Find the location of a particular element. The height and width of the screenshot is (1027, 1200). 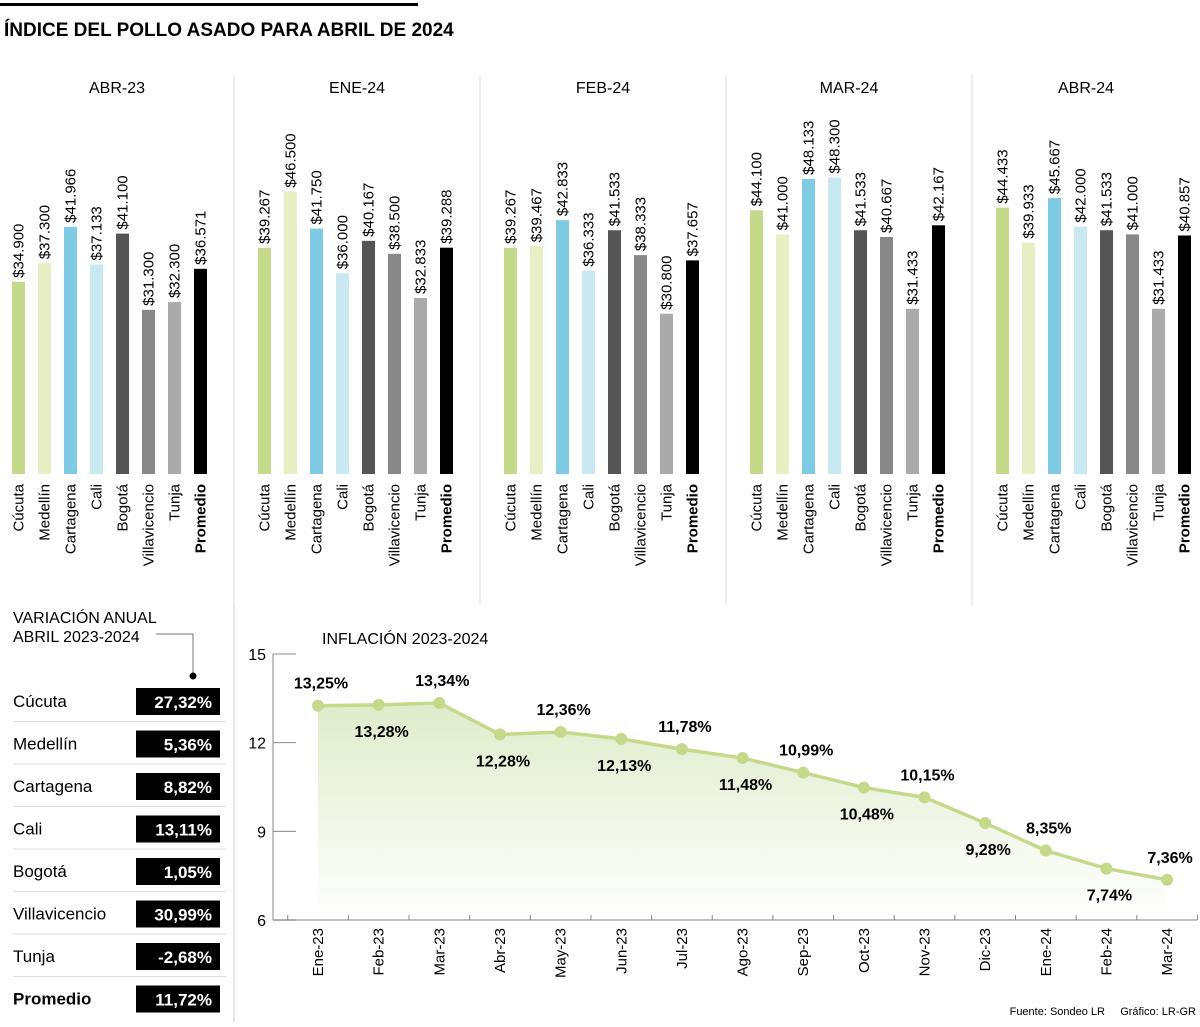

data-label: 10,99% is located at coordinates (806, 751).